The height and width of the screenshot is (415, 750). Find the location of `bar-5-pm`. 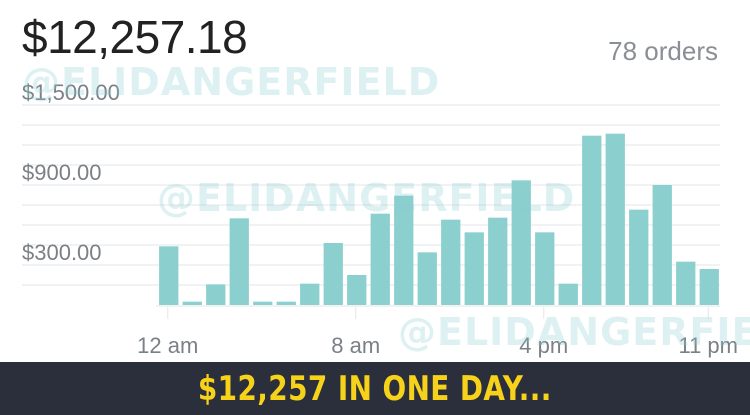

bar-5-pm is located at coordinates (568, 294).